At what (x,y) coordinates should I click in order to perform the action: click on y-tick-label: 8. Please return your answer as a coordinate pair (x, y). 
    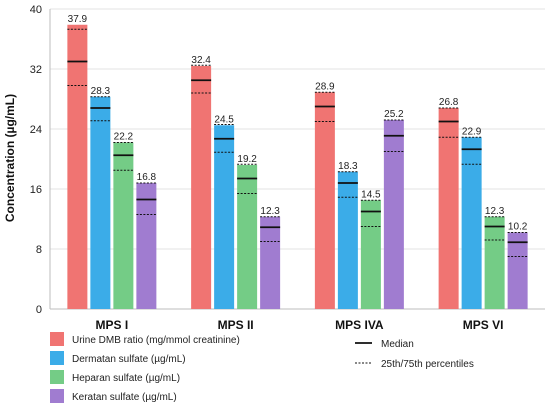
    Looking at the image, I should click on (39, 250).